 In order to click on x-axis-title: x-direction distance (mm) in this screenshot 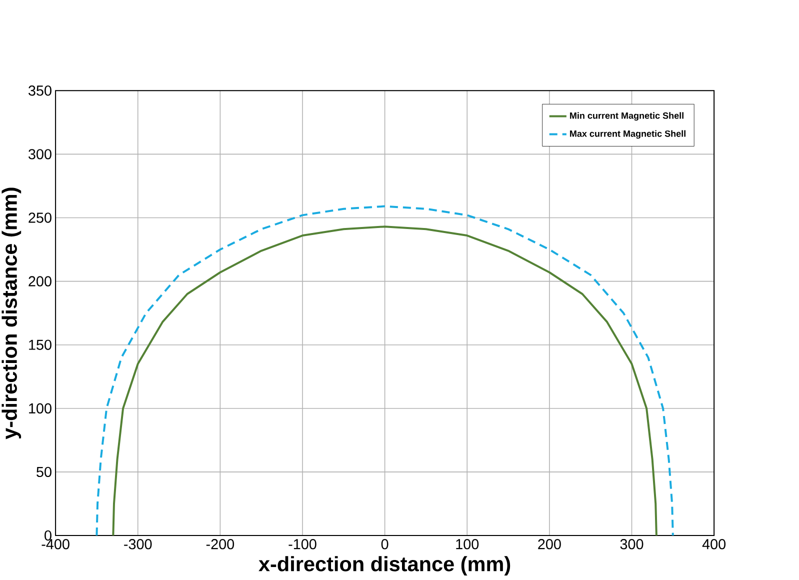, I will do `click(384, 566)`.